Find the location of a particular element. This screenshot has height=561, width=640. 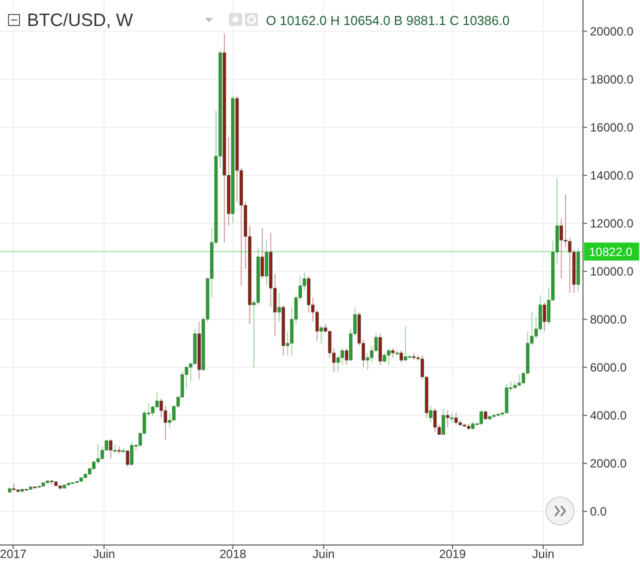

x-tick-label: 2019 is located at coordinates (452, 554).